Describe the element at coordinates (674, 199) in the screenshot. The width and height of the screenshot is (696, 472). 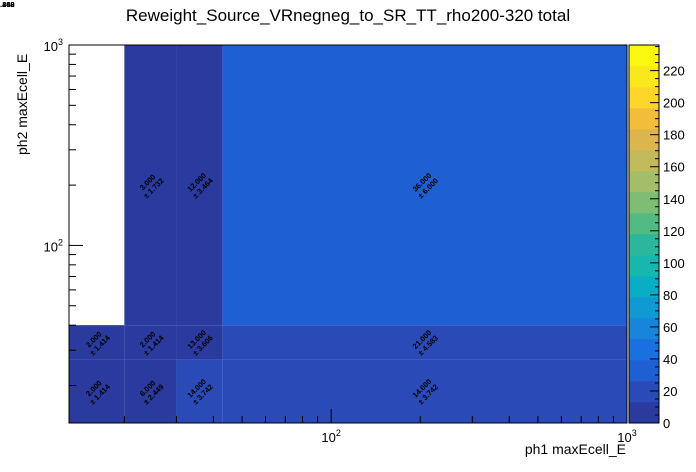
I see `colorbar-tick-label: 140` at that location.